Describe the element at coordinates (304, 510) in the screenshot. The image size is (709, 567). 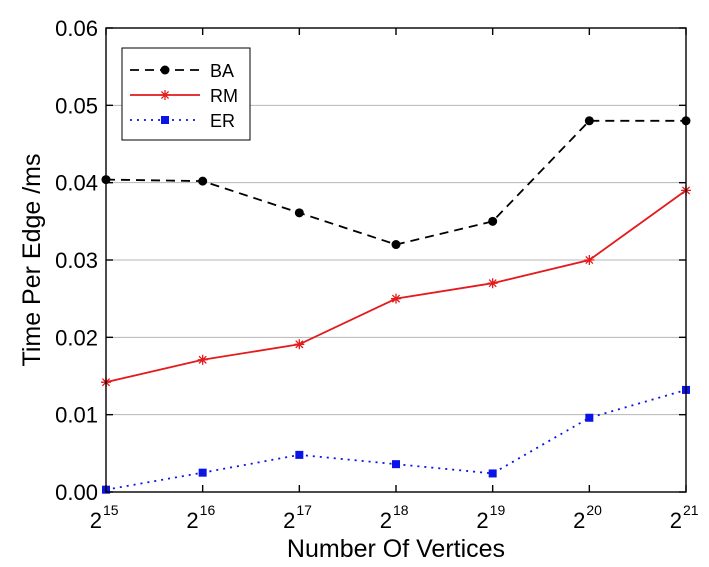
I see `x-tick-exponent: 17` at that location.